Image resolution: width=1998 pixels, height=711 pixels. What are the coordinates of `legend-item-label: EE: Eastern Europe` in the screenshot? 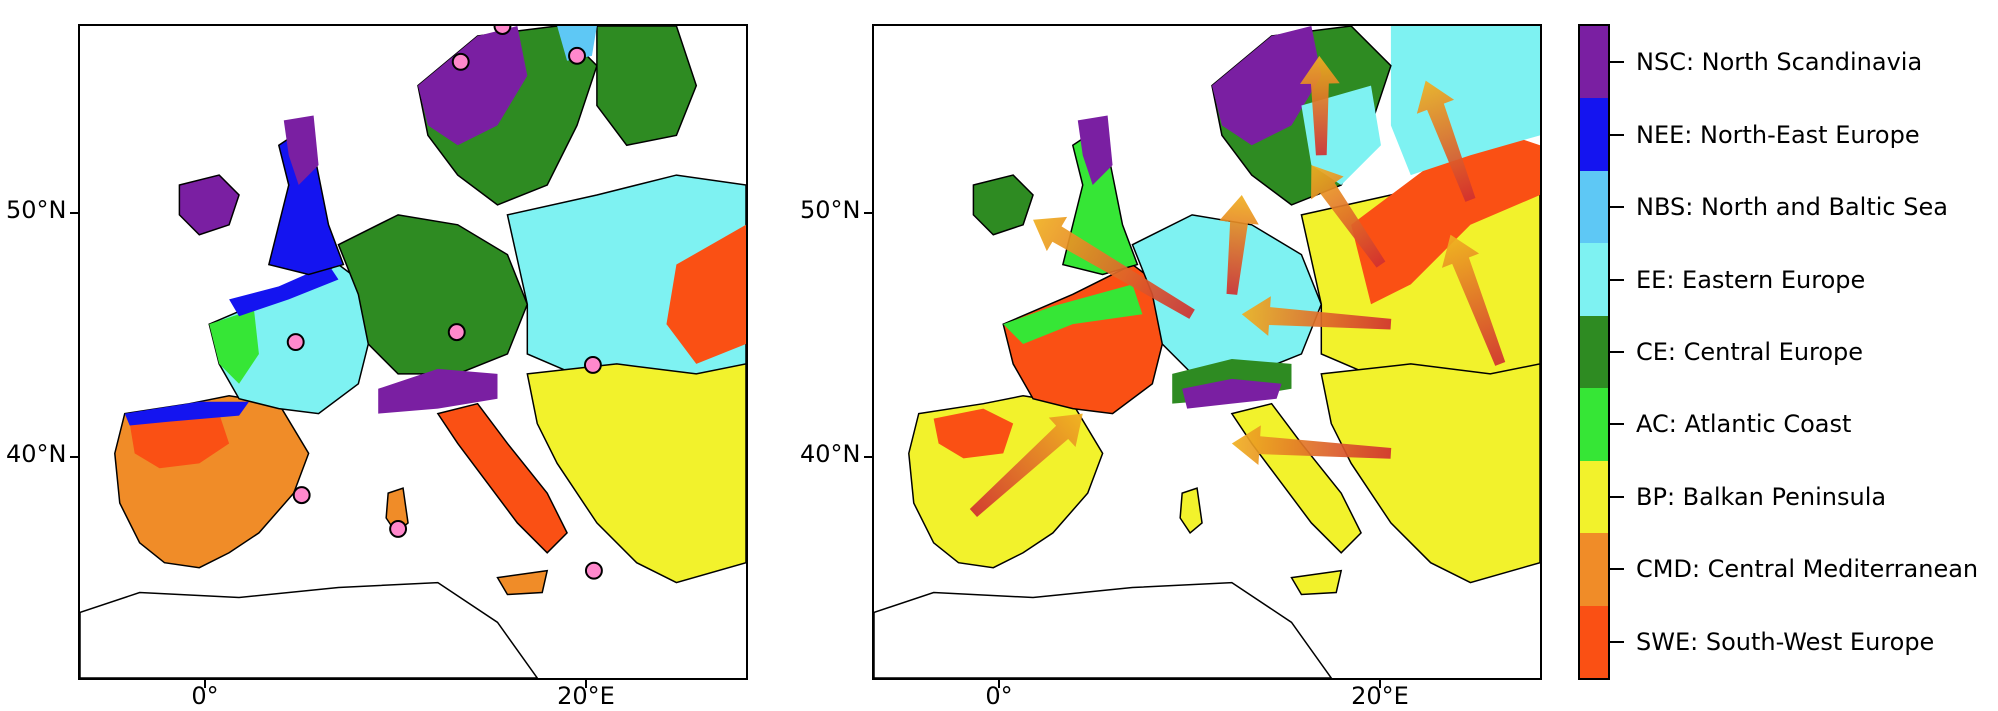 It's located at (1751, 279).